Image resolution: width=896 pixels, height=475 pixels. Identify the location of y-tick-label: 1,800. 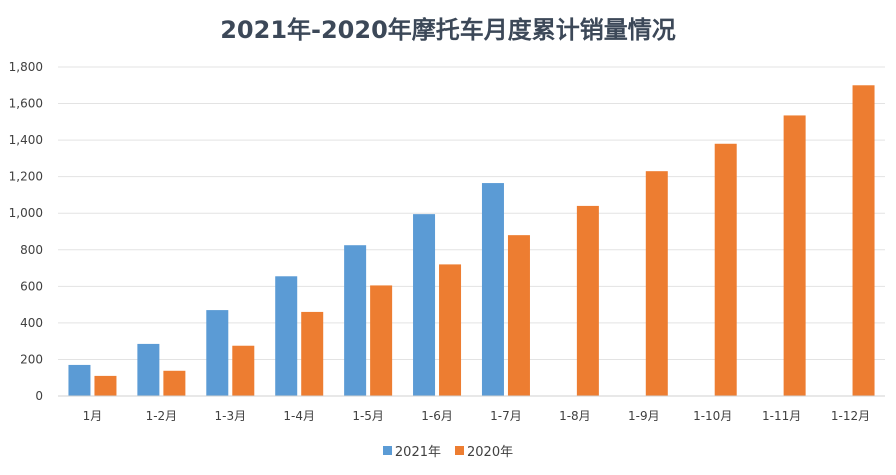
(26, 67).